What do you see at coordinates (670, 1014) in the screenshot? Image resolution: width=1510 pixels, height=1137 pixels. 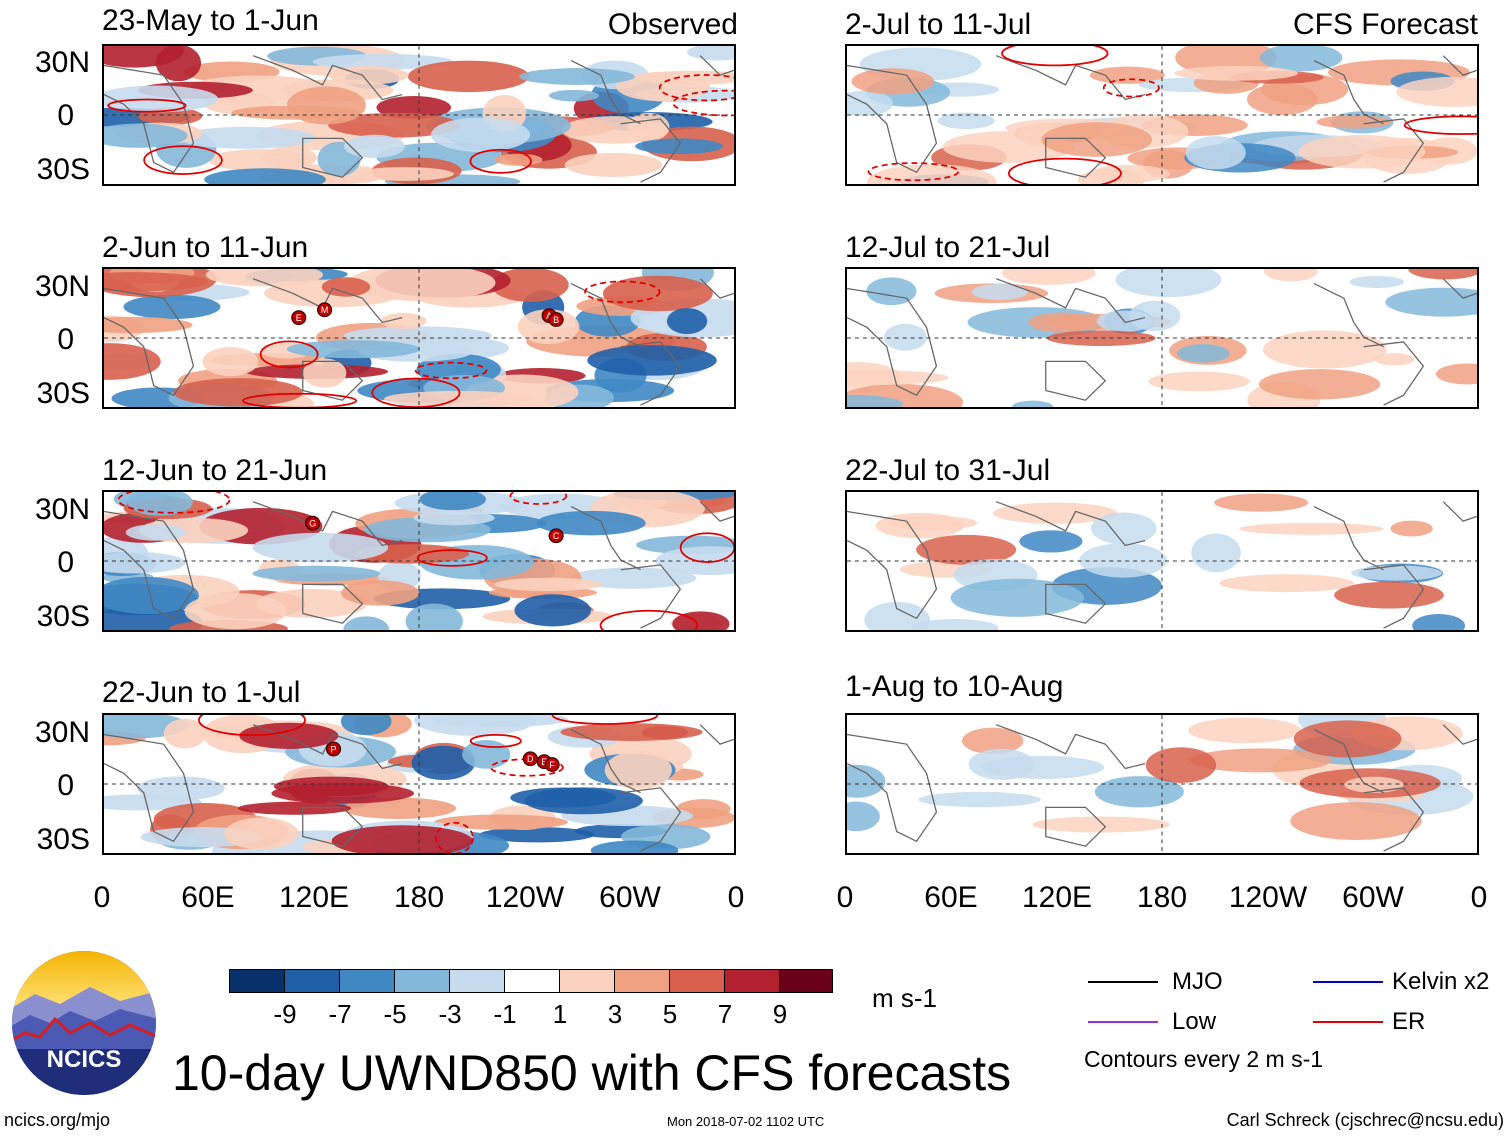 I see `cb-label: 5` at bounding box center [670, 1014].